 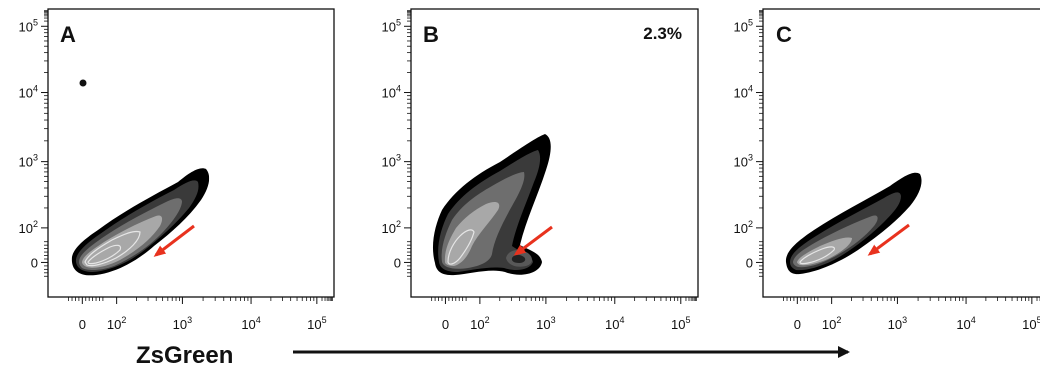 I want to click on contour-4-b, so click(x=472, y=234).